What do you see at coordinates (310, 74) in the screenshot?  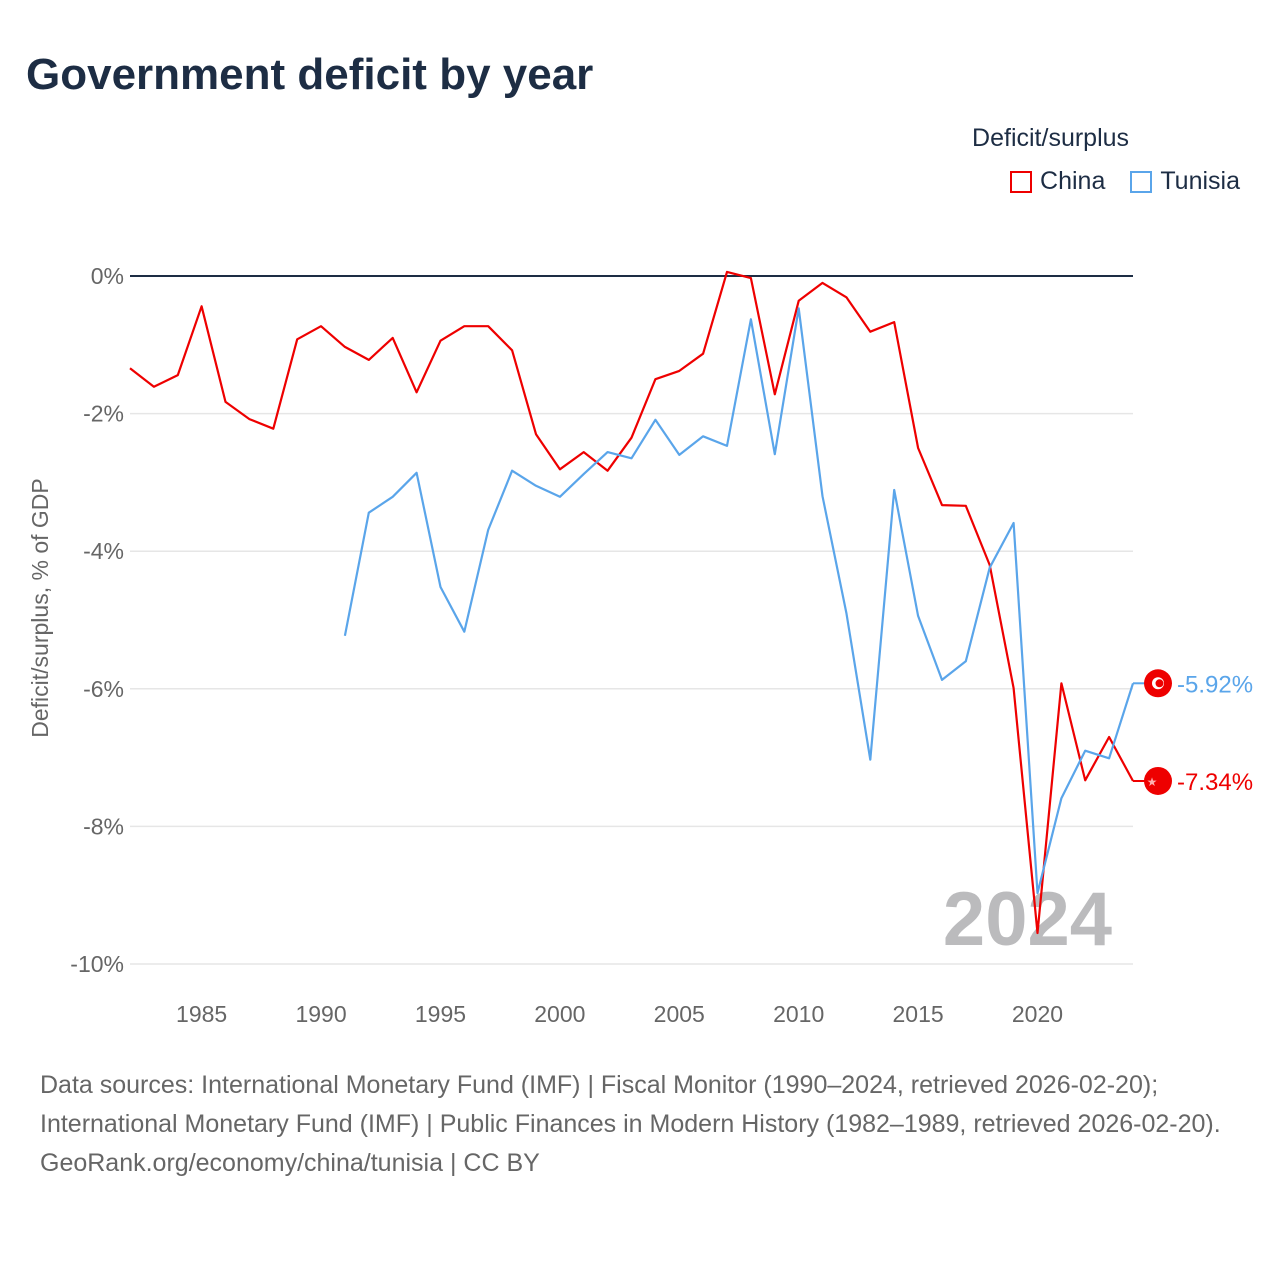 I see `chart-title: Government deficit by year` at bounding box center [310, 74].